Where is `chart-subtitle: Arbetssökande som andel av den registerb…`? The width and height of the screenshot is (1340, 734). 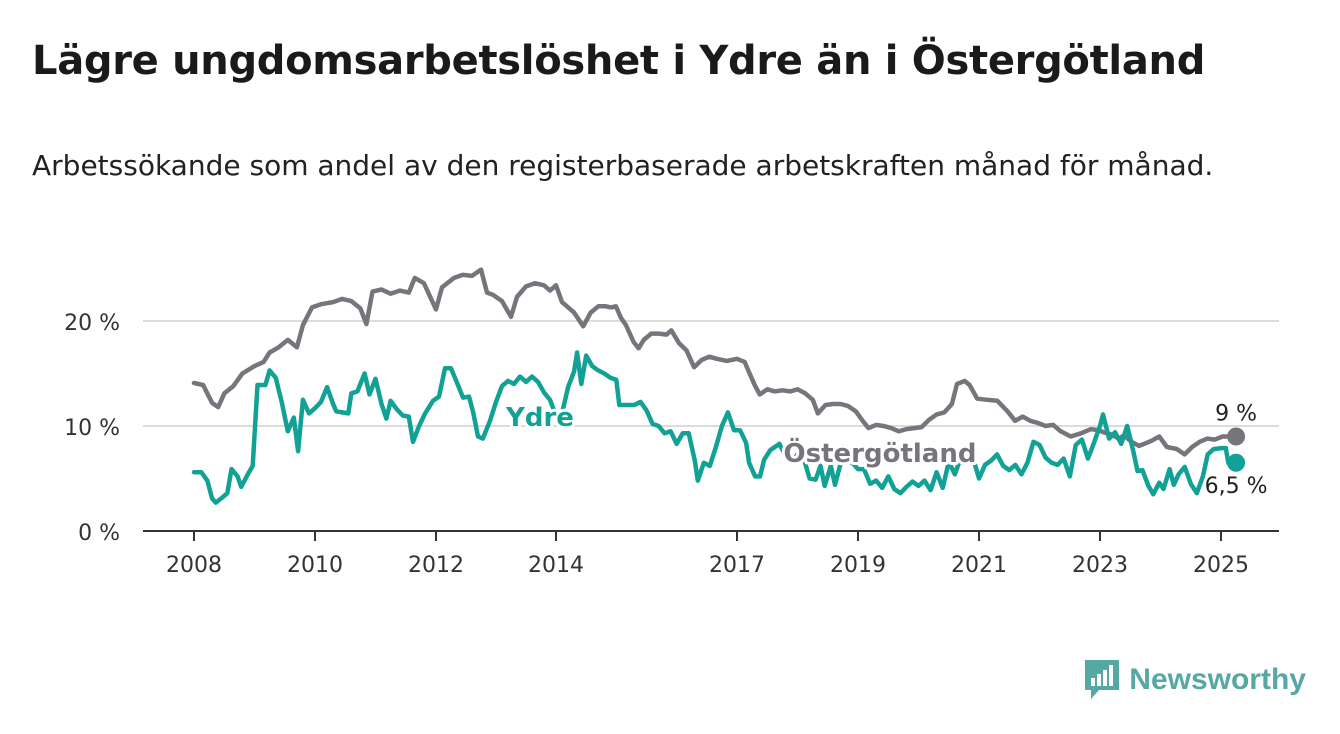 chart-subtitle: Arbetssökande som andel av den registerb… is located at coordinates (623, 165).